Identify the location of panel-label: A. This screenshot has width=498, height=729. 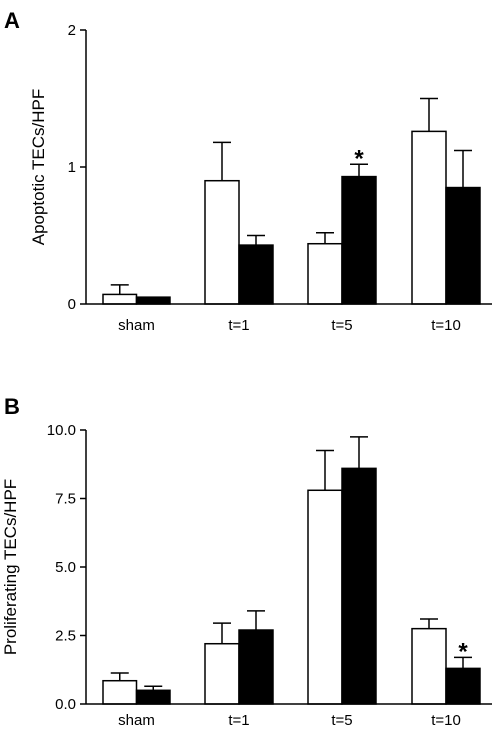
(12, 20).